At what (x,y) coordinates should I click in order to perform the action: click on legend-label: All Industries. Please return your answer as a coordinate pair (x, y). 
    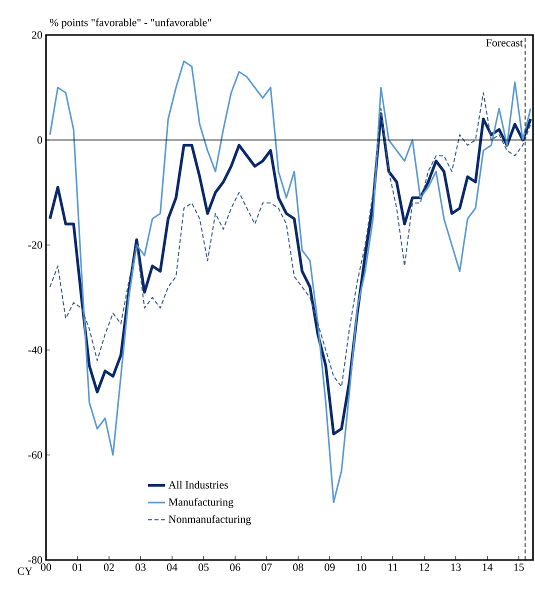
    Looking at the image, I should click on (198, 484).